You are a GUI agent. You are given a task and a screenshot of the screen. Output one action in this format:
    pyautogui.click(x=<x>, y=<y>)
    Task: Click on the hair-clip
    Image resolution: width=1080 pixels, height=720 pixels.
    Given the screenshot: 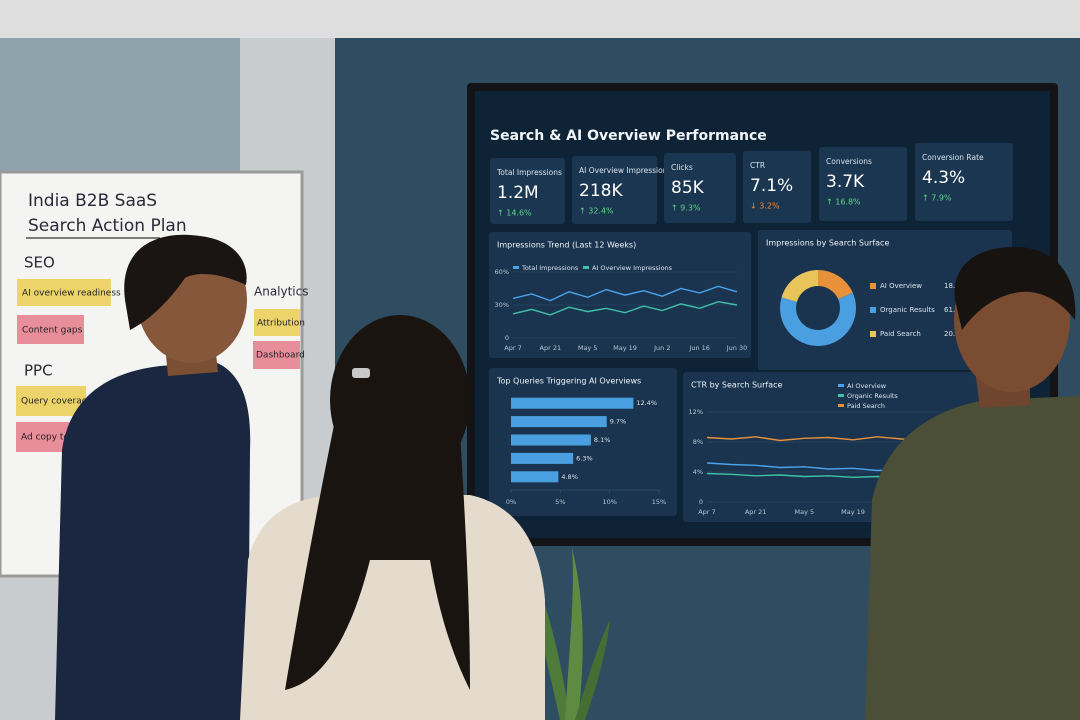 What is the action you would take?
    pyautogui.click(x=361, y=373)
    